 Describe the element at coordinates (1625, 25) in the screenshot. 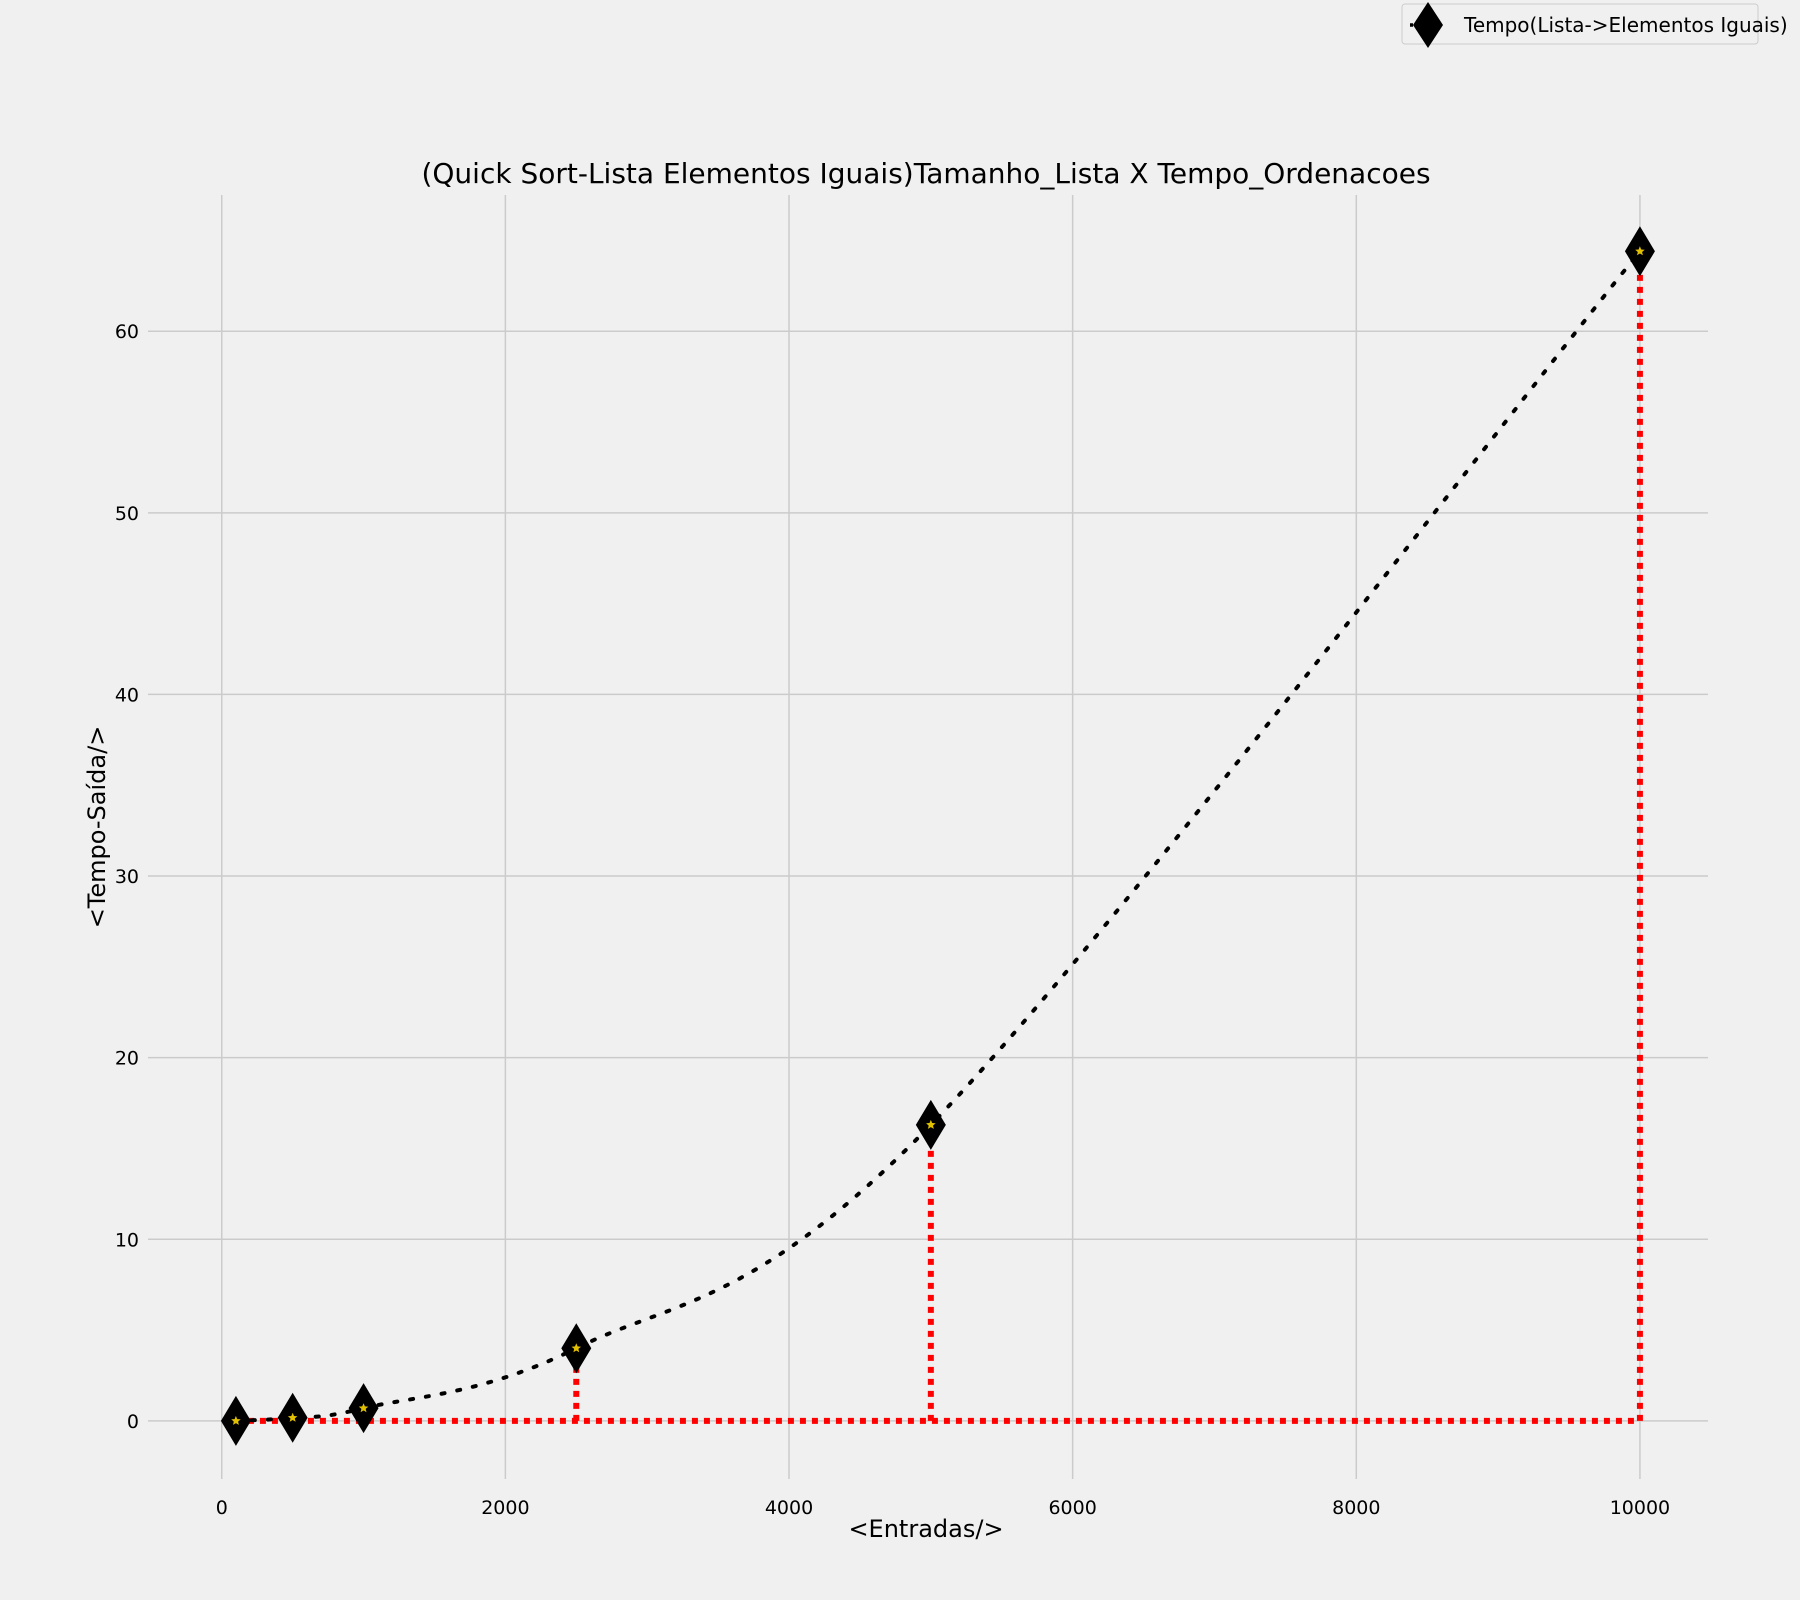

I see `legend-label: Tempo(Lista->Elementos Iguais)` at that location.